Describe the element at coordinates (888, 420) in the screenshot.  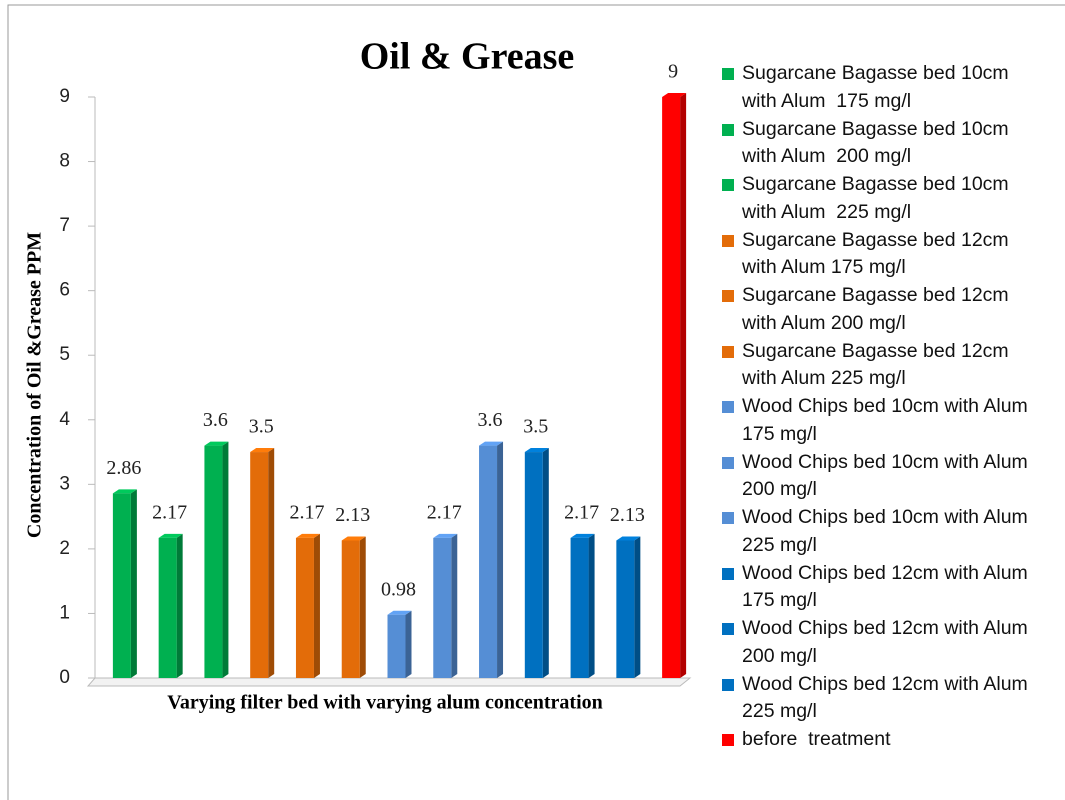
I see `legend-label: Wood Chips bed 10cm with Alum 175 mg/l` at that location.